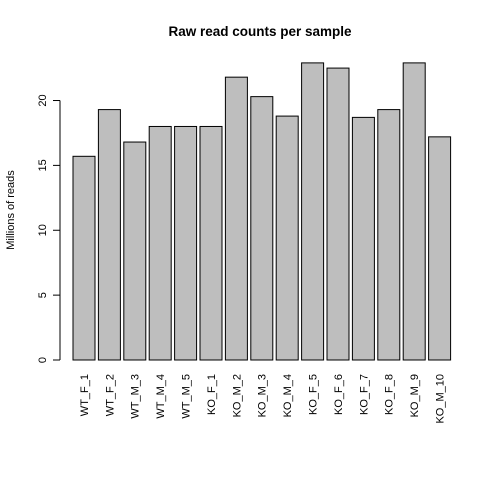  Describe the element at coordinates (186, 396) in the screenshot. I see `x-tick-label: WT_M_5` at that location.